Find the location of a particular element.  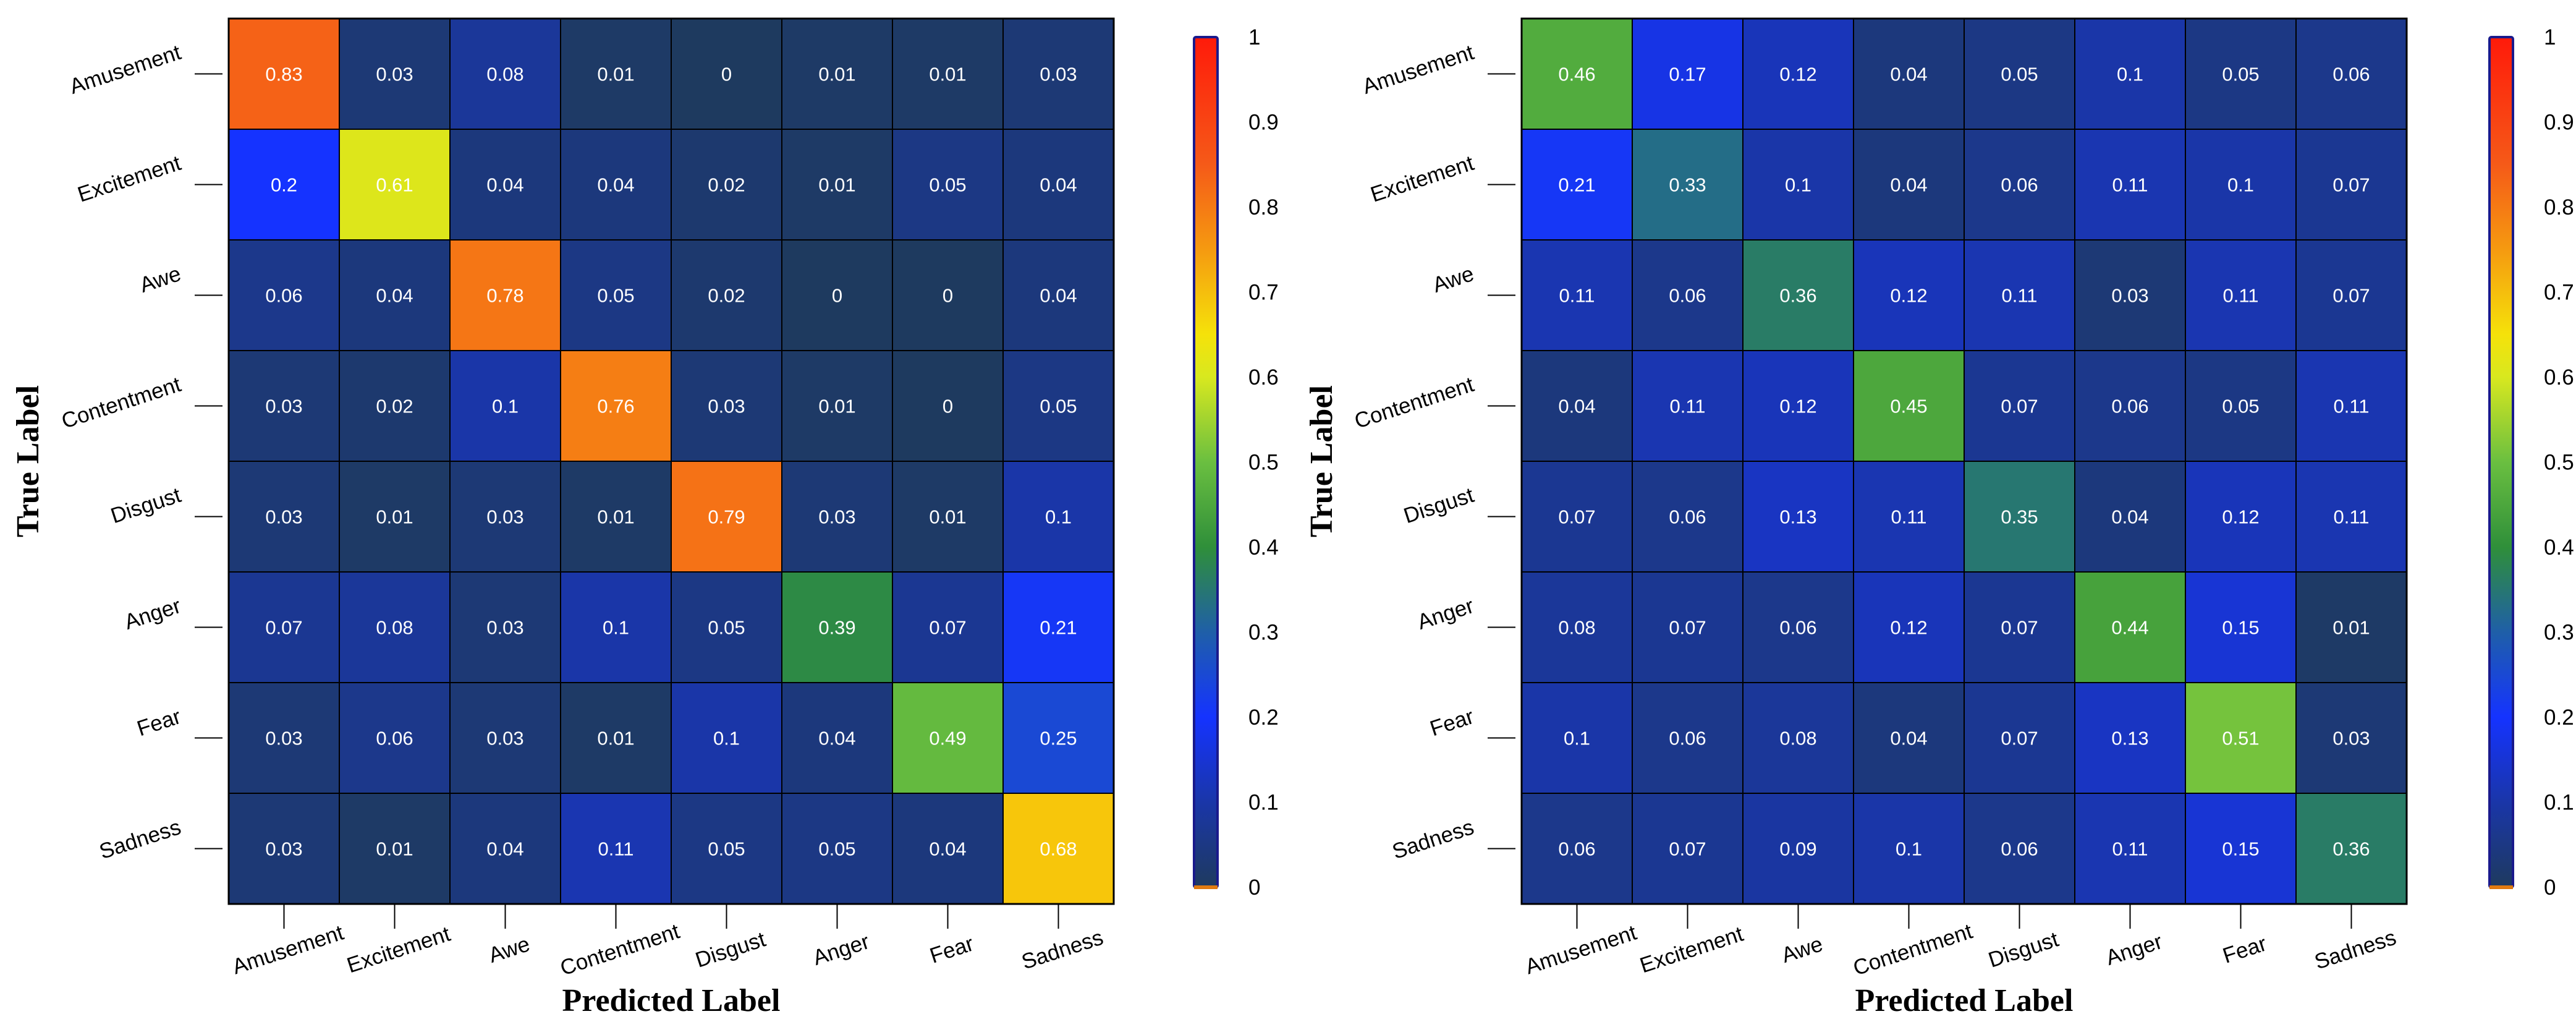

colorbar-tick-label: 0.4 is located at coordinates (1263, 547).